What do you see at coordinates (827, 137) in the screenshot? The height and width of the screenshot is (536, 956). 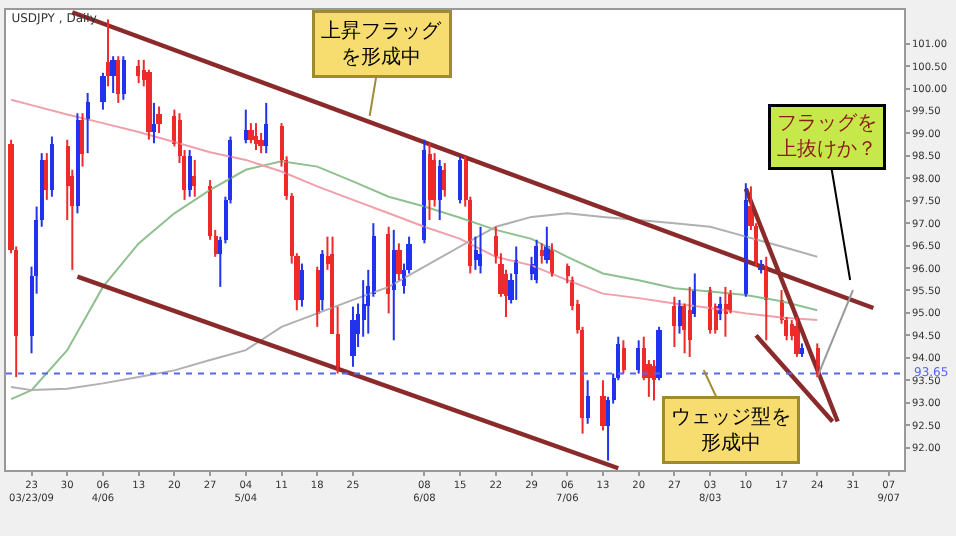 I see `annotation: フラッグを上抜けか？` at bounding box center [827, 137].